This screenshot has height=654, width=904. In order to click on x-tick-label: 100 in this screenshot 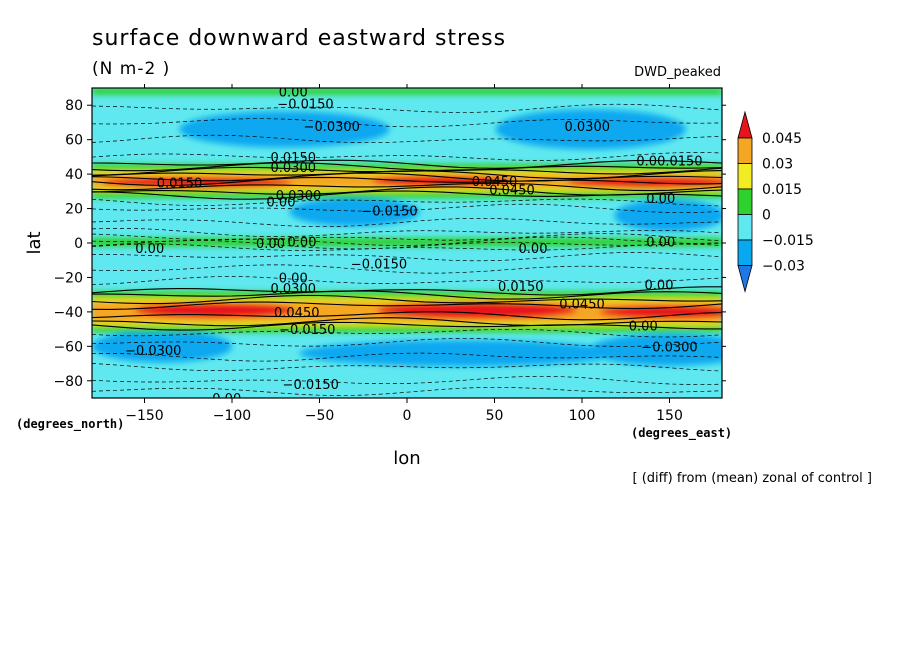, I will do `click(582, 416)`.